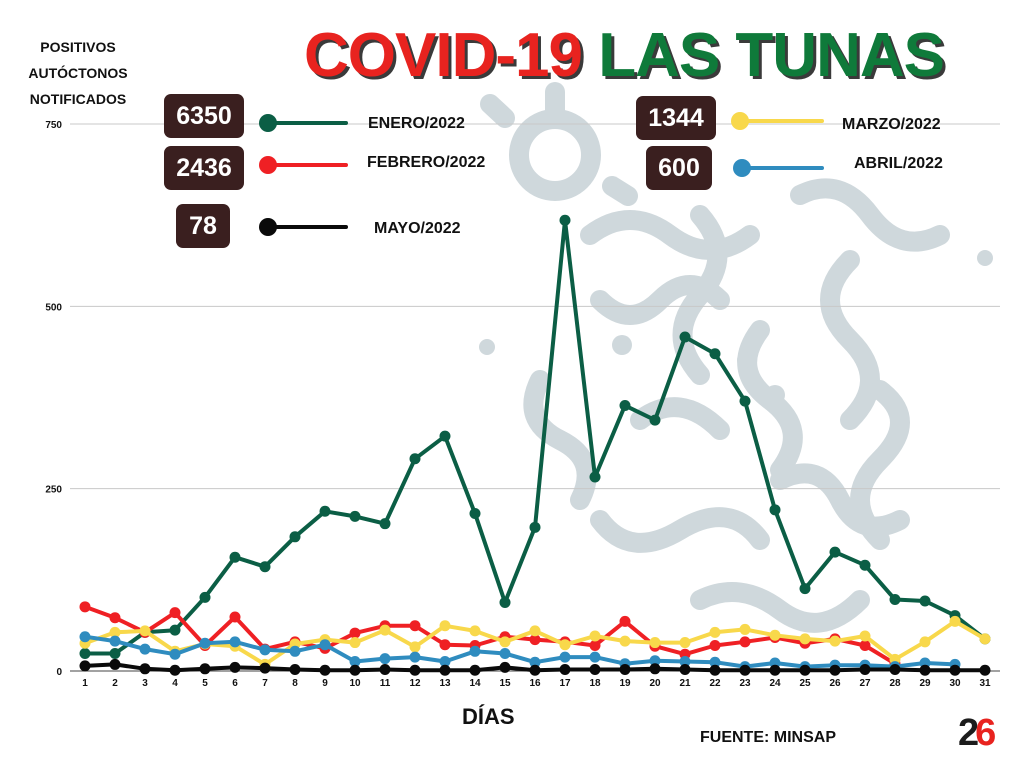 This screenshot has height=768, width=1024. I want to click on y-tick-label: 250, so click(53, 490).